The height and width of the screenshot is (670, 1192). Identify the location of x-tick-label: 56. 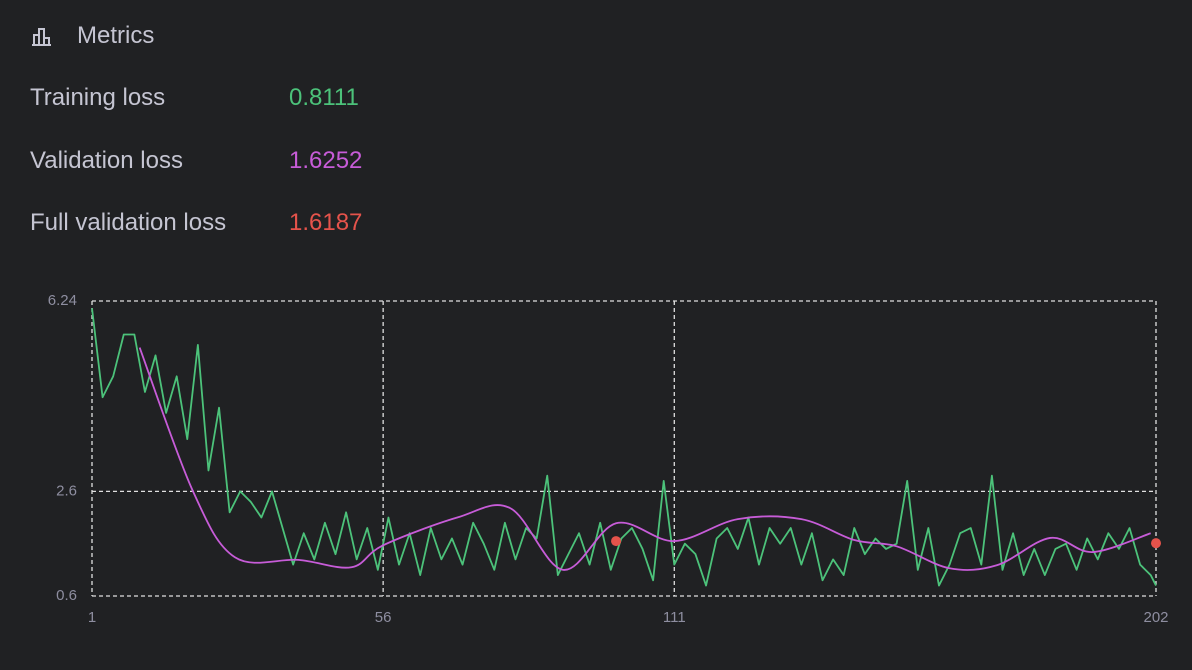
(383, 617).